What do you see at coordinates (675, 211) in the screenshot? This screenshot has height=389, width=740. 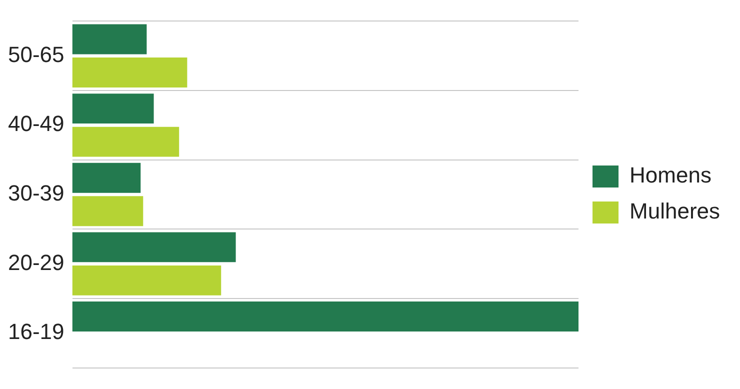 I see `legend-label: Mulheres` at bounding box center [675, 211].